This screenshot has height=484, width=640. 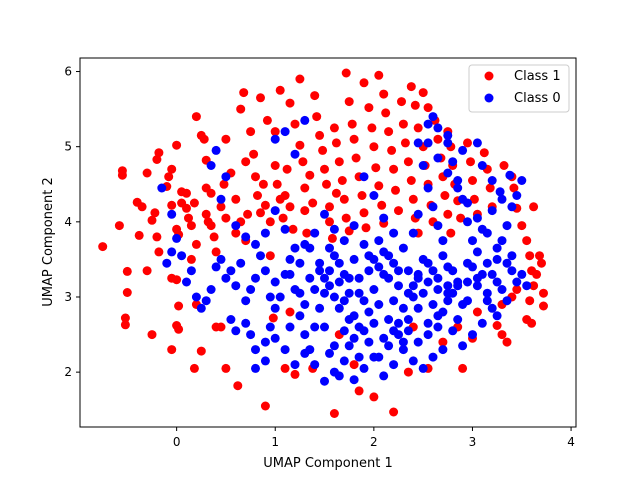 I want to click on x-tick-label-4: 4, so click(x=571, y=442).